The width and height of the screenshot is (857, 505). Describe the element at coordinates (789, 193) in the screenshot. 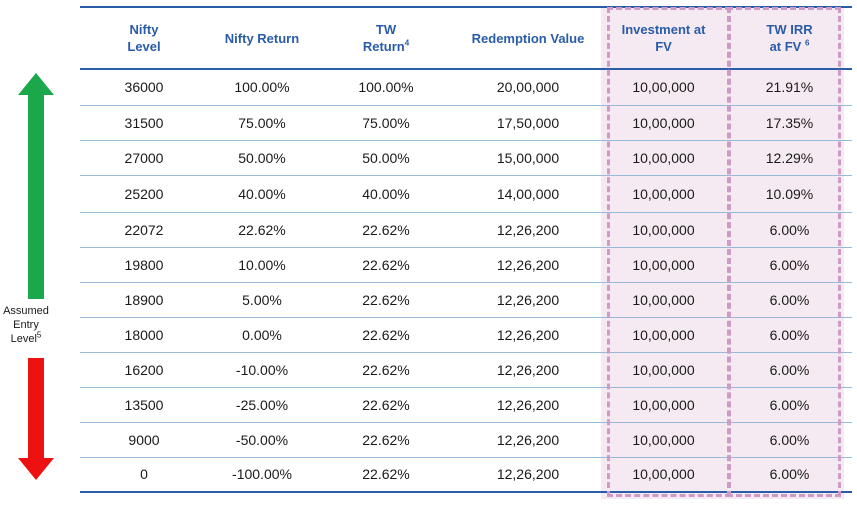

I see `cell-tw-irr: 10.09%` at that location.